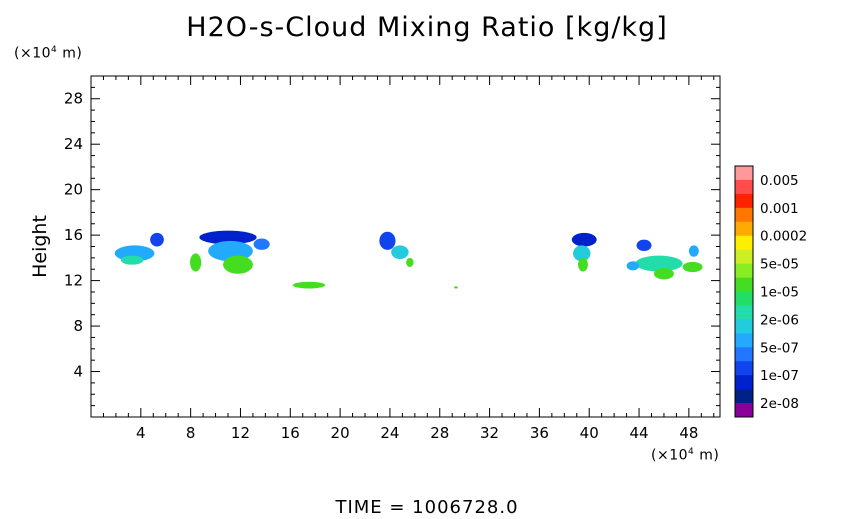 The height and width of the screenshot is (519, 854). Describe the element at coordinates (240, 433) in the screenshot. I see `x-tick-label: 12` at that location.